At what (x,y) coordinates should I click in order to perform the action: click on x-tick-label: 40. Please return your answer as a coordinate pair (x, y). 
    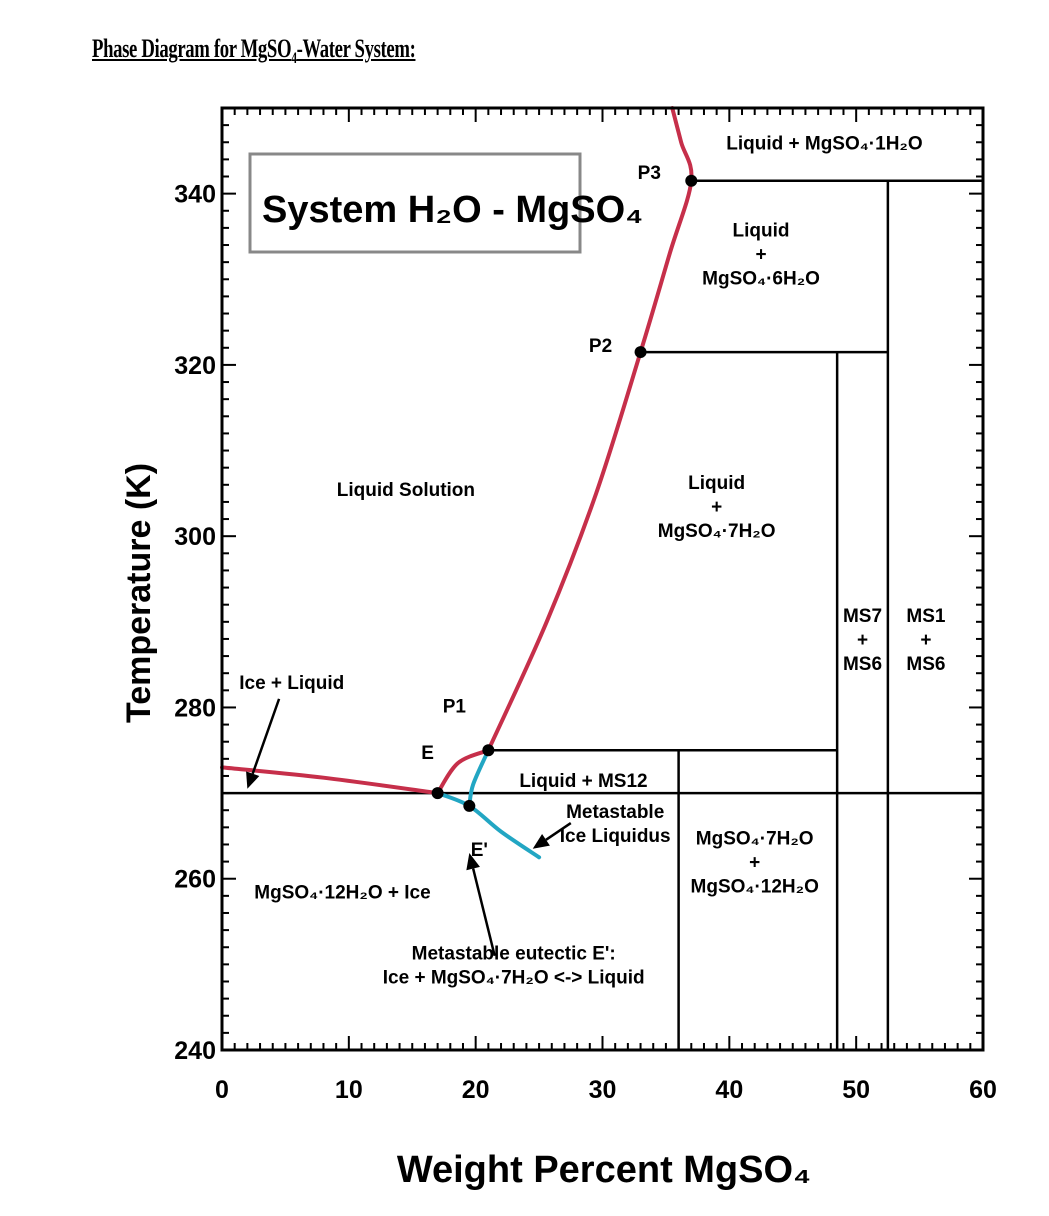
    Looking at the image, I should click on (729, 1090).